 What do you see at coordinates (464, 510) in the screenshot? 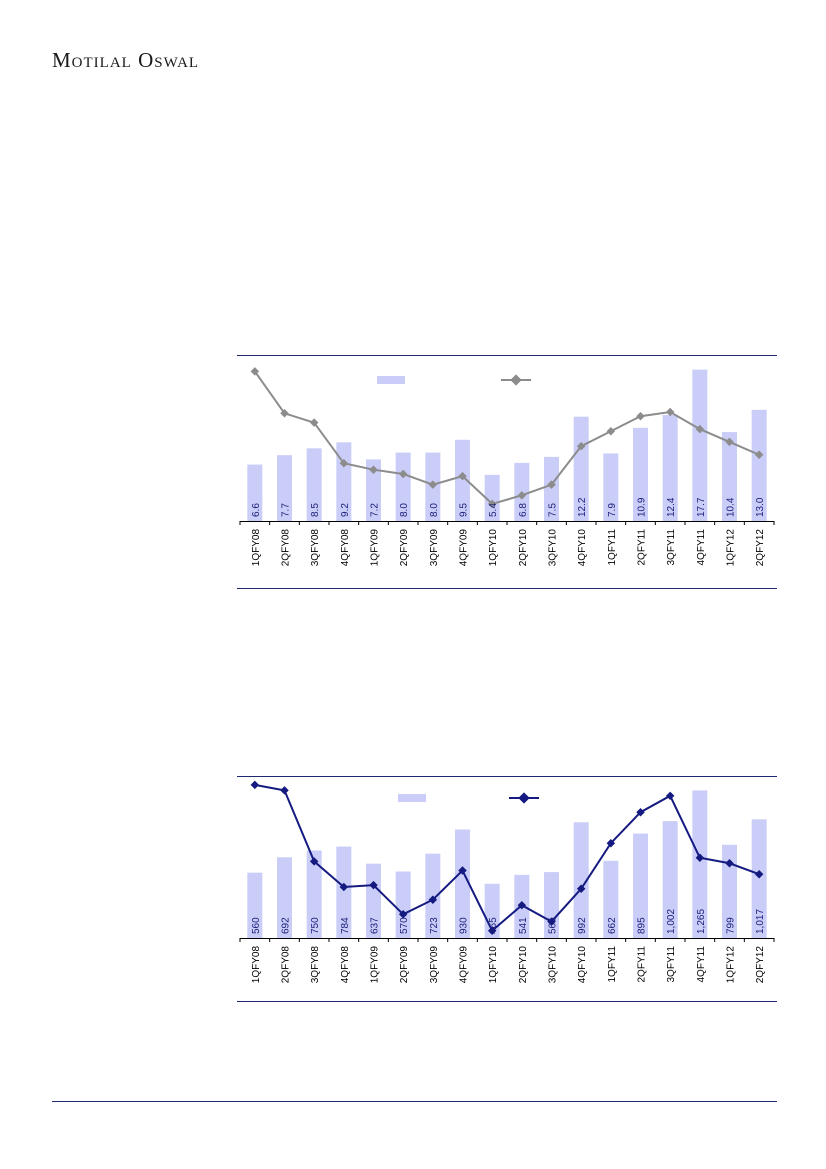
I see `data-label: 9.5` at bounding box center [464, 510].